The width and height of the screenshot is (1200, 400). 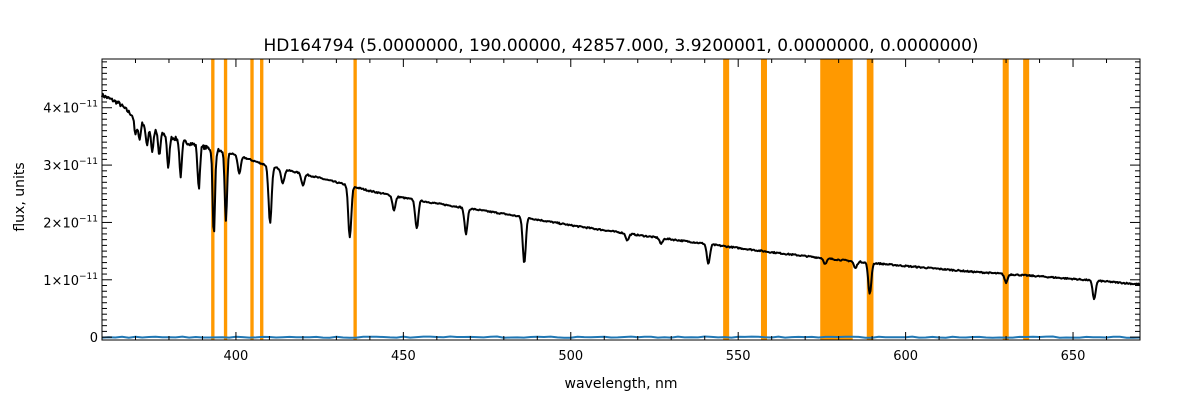 What do you see at coordinates (61, 281) in the screenshot?
I see `y-tick-mantissa: 1×10` at bounding box center [61, 281].